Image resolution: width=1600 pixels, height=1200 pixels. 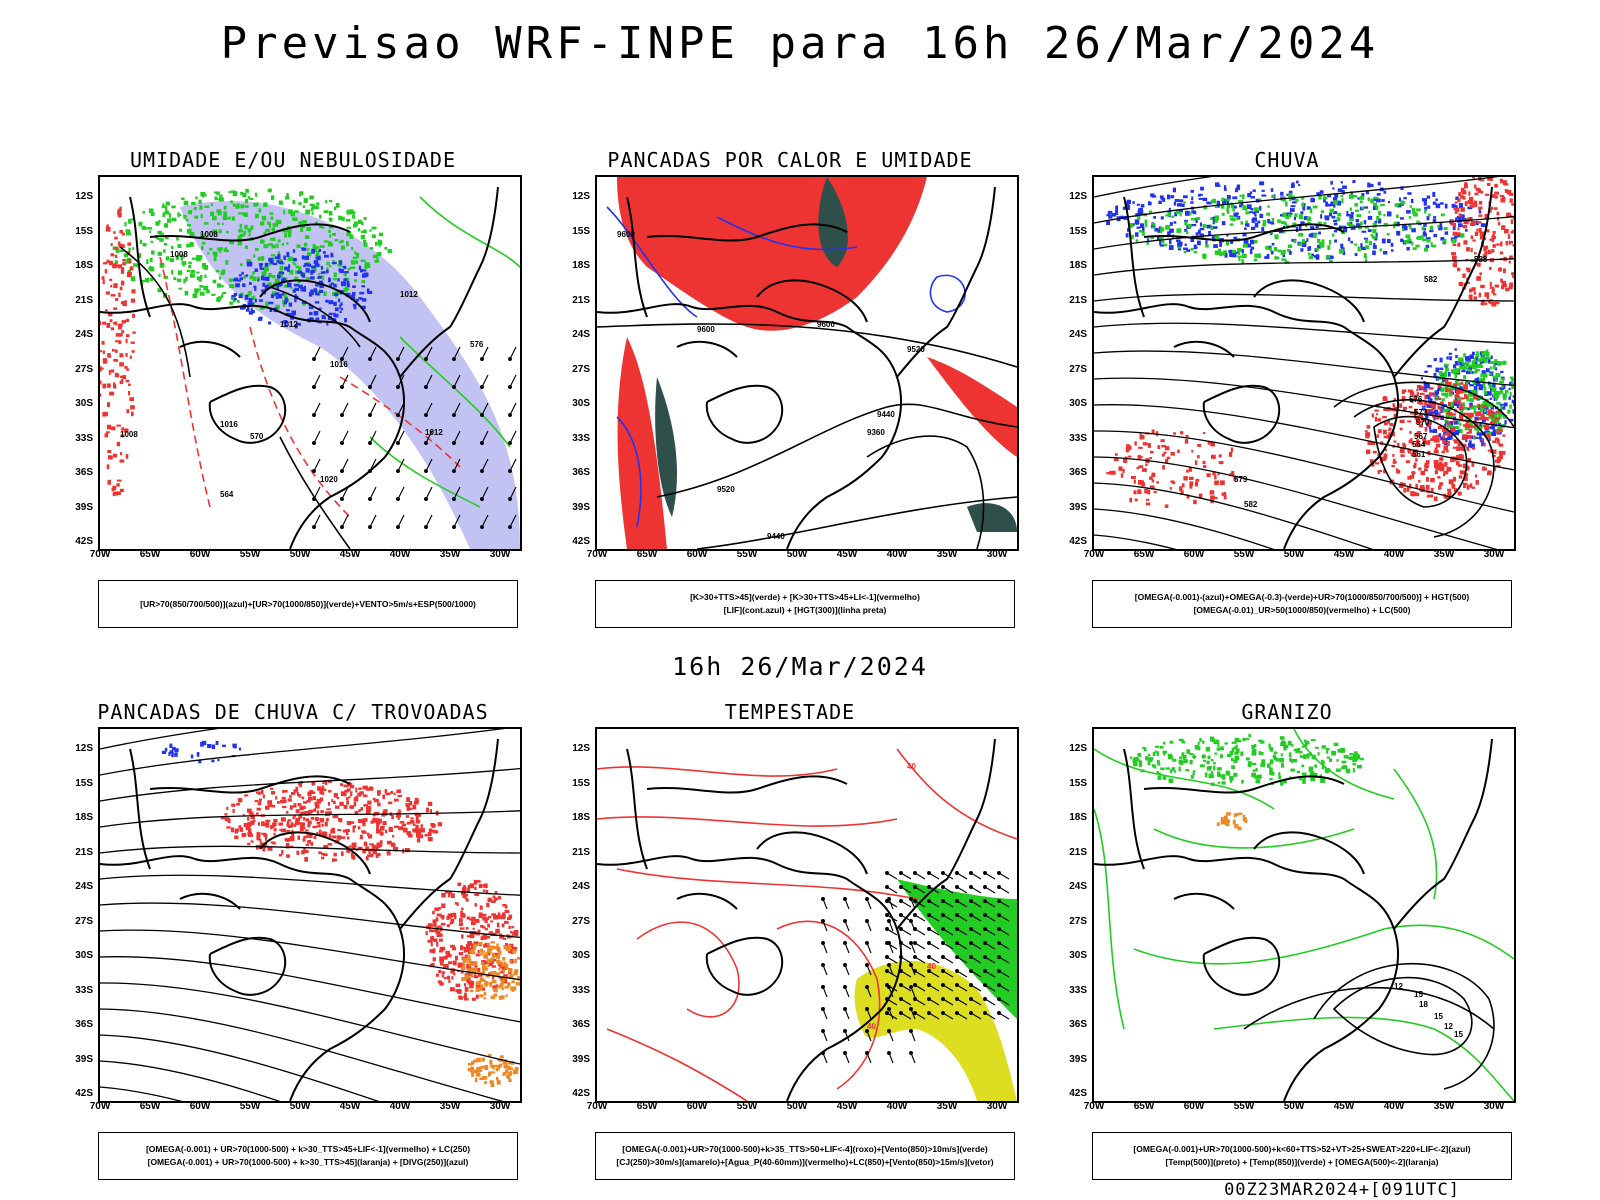 I want to click on red-thunderstorm-cells, so click(x=331, y=820).